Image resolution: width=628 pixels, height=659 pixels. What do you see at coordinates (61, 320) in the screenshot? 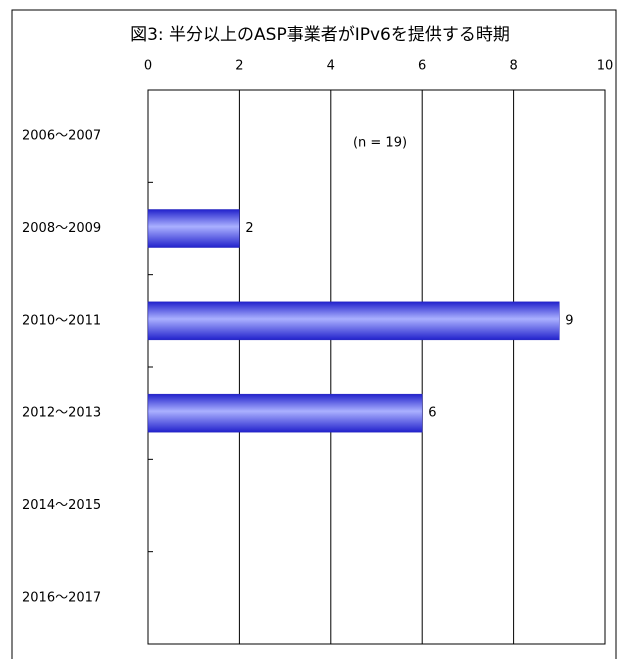
I see `y-tick-label: 2010〜2011` at bounding box center [61, 320].